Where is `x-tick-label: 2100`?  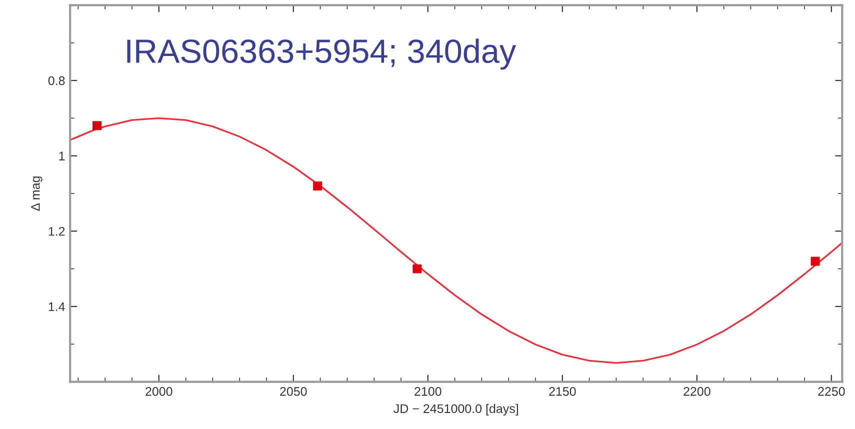 x-tick-label: 2100 is located at coordinates (428, 391).